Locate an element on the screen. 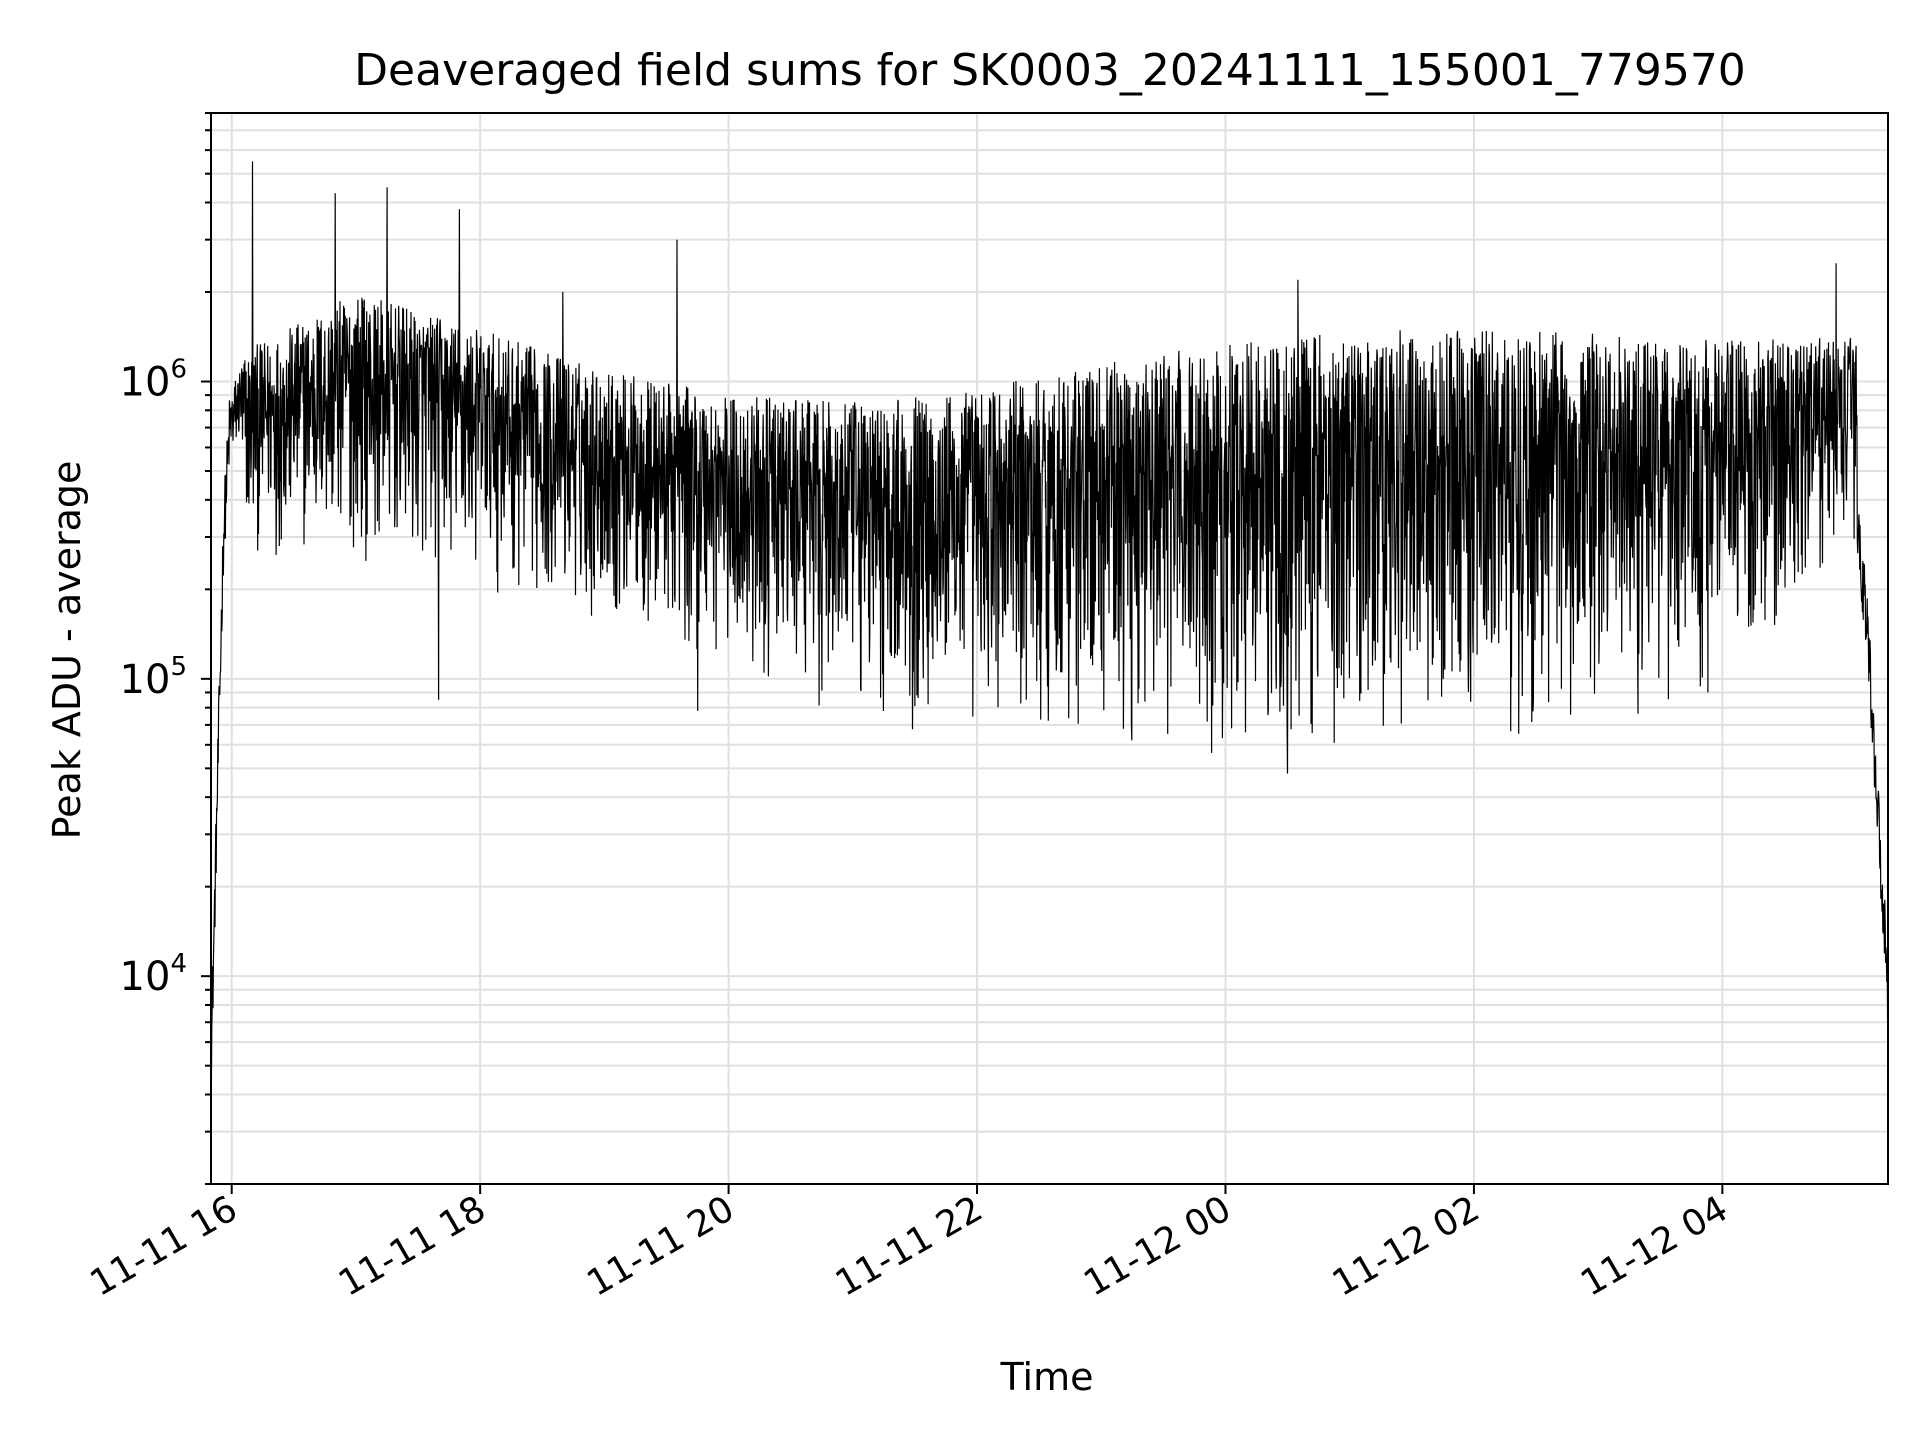  y-tick-label: 10⁵ is located at coordinates (153, 677).